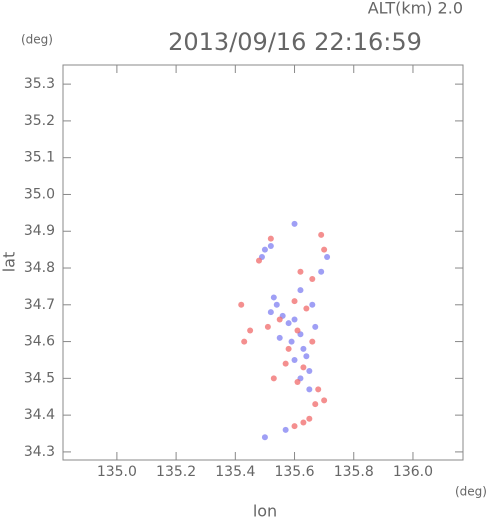  What do you see at coordinates (39, 194) in the screenshot?
I see `y-tick-label: 35.0` at bounding box center [39, 194].